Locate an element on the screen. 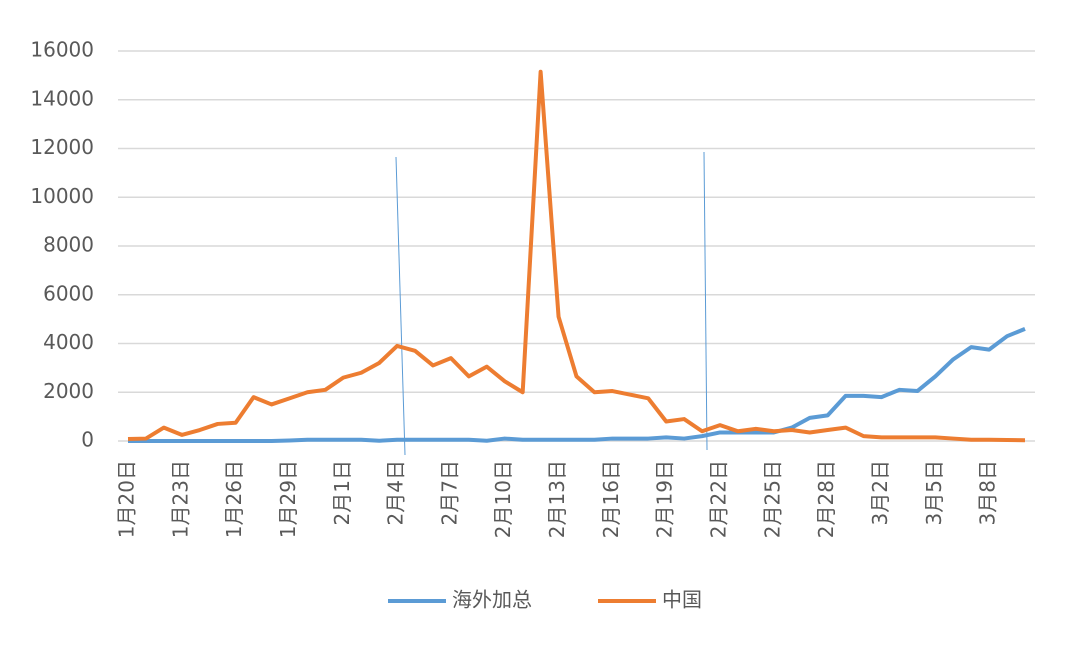 The height and width of the screenshot is (645, 1080). x-tick-label: 2月7日 is located at coordinates (449, 492).